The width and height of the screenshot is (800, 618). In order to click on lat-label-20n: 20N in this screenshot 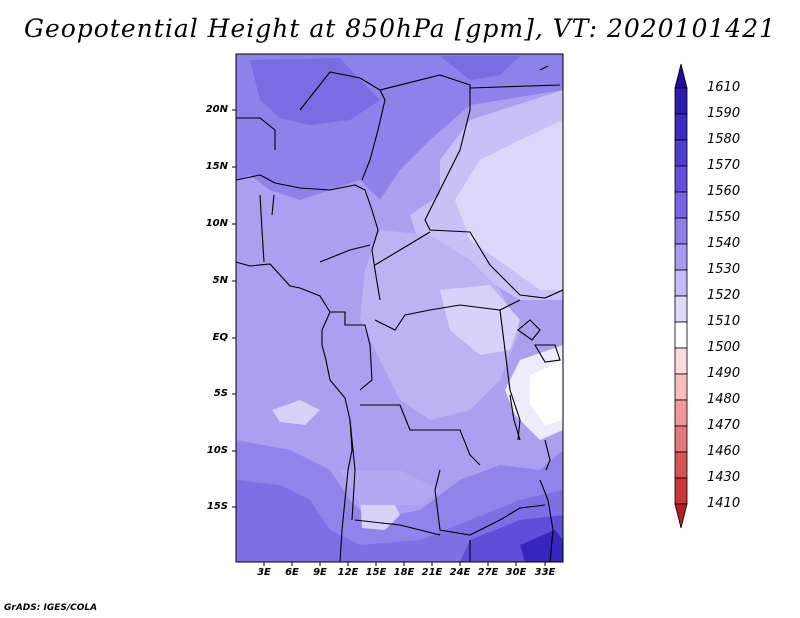, I will do `click(216, 109)`.